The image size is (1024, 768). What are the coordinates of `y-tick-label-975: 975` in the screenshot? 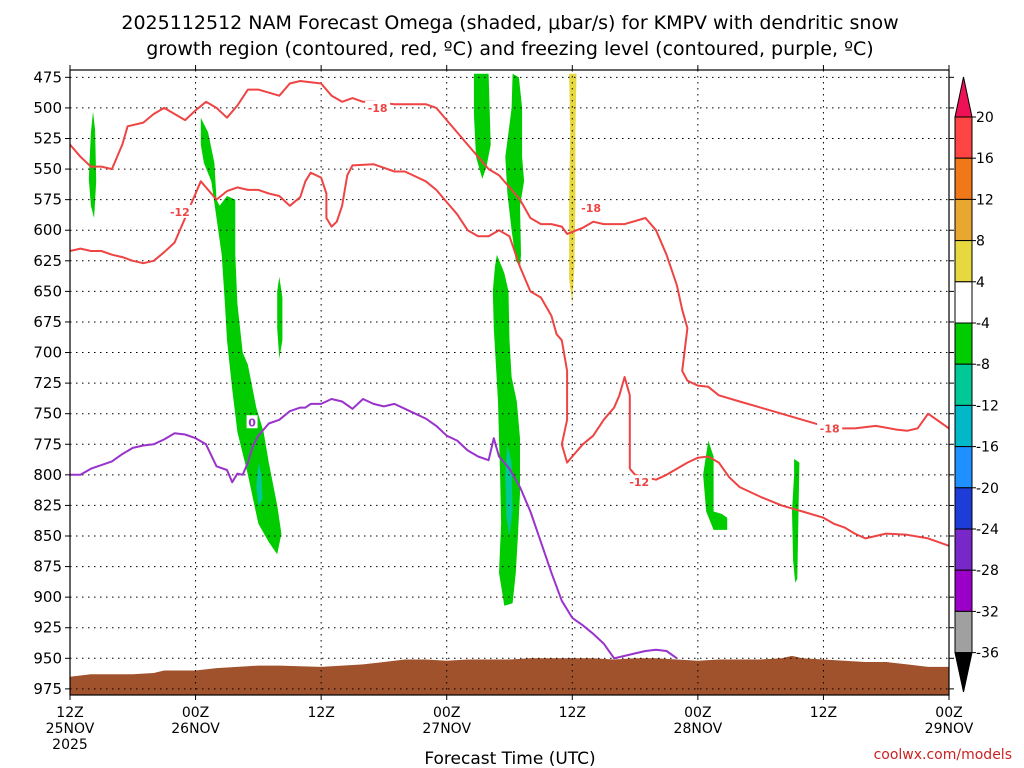 It's located at (47, 689).